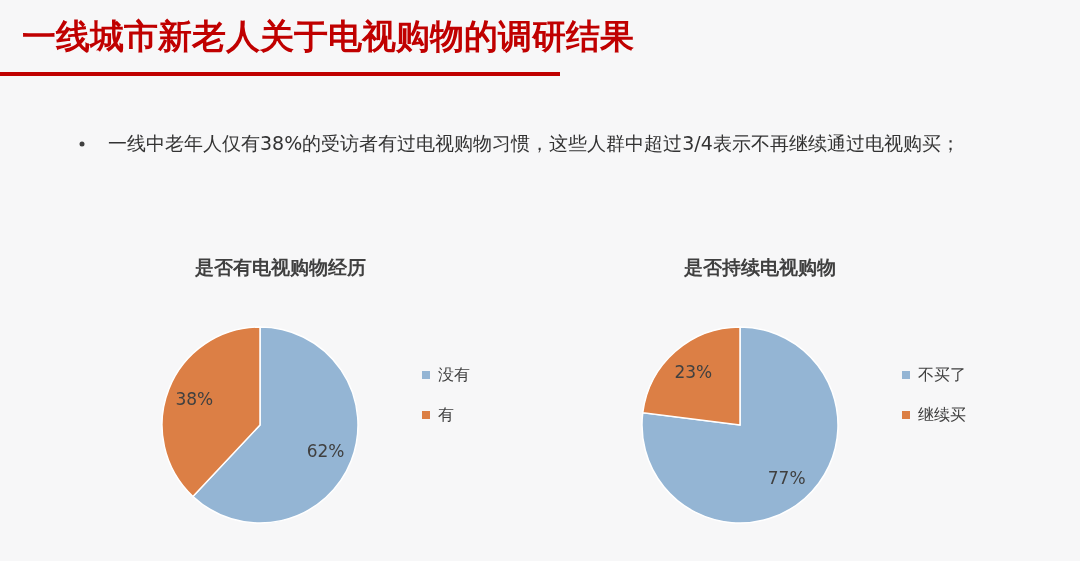 This screenshot has width=1080, height=561. What do you see at coordinates (194, 399) in the screenshot?
I see `data-label: 38%` at bounding box center [194, 399].